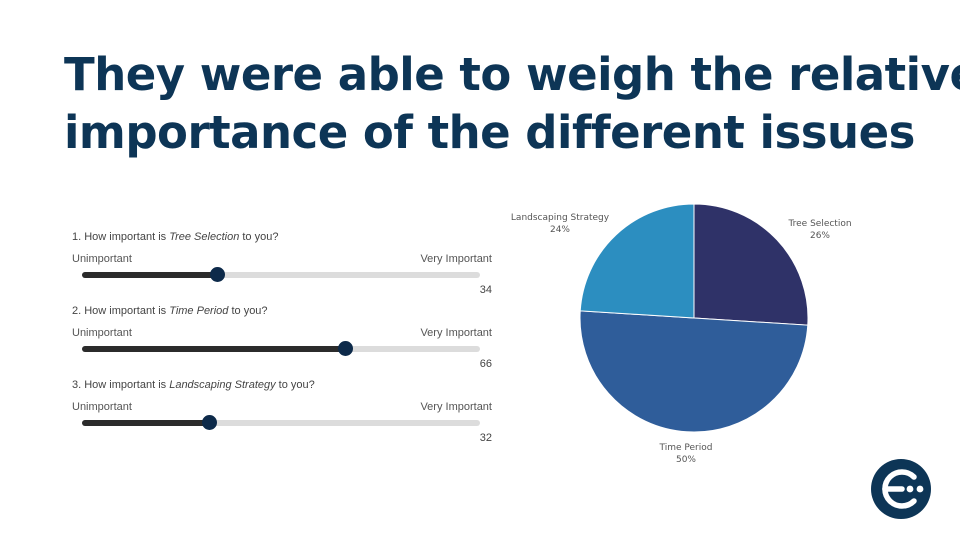 This screenshot has height=540, width=960. Describe the element at coordinates (199, 311) in the screenshot. I see `question-topic: Time Period` at that location.